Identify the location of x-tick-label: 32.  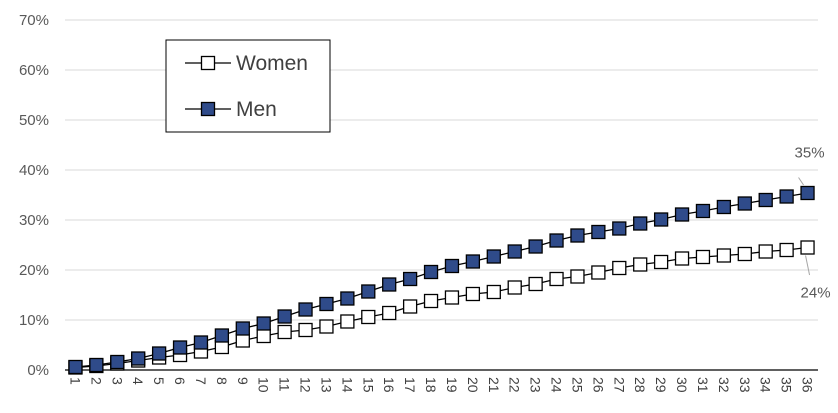
(724, 385).